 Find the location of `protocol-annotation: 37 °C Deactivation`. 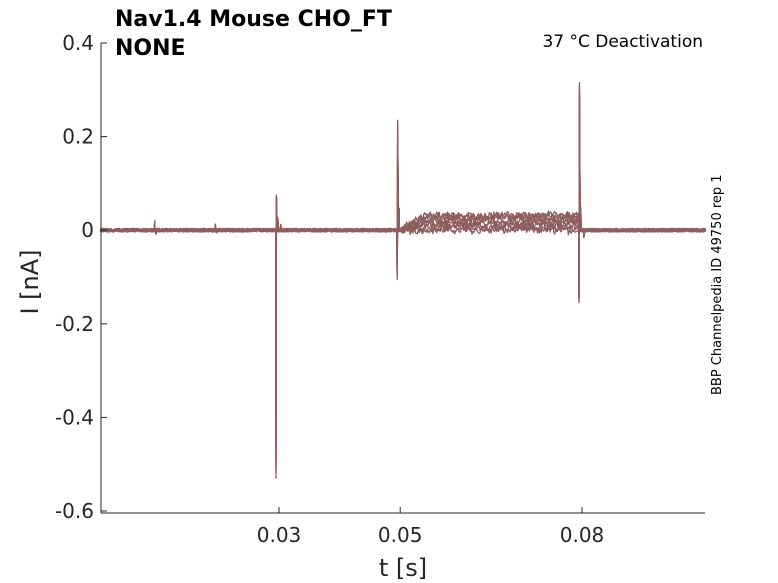

protocol-annotation: 37 °C Deactivation is located at coordinates (622, 42).